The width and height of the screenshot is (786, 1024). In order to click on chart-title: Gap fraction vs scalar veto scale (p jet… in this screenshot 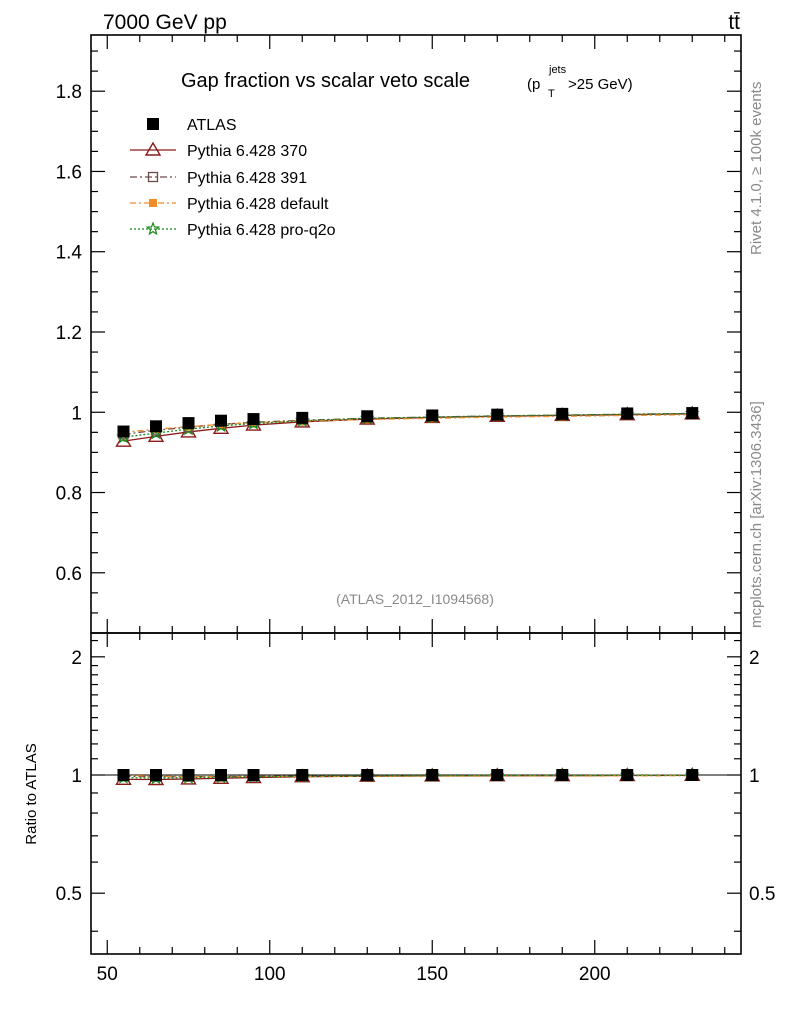, I will do `click(407, 82)`.